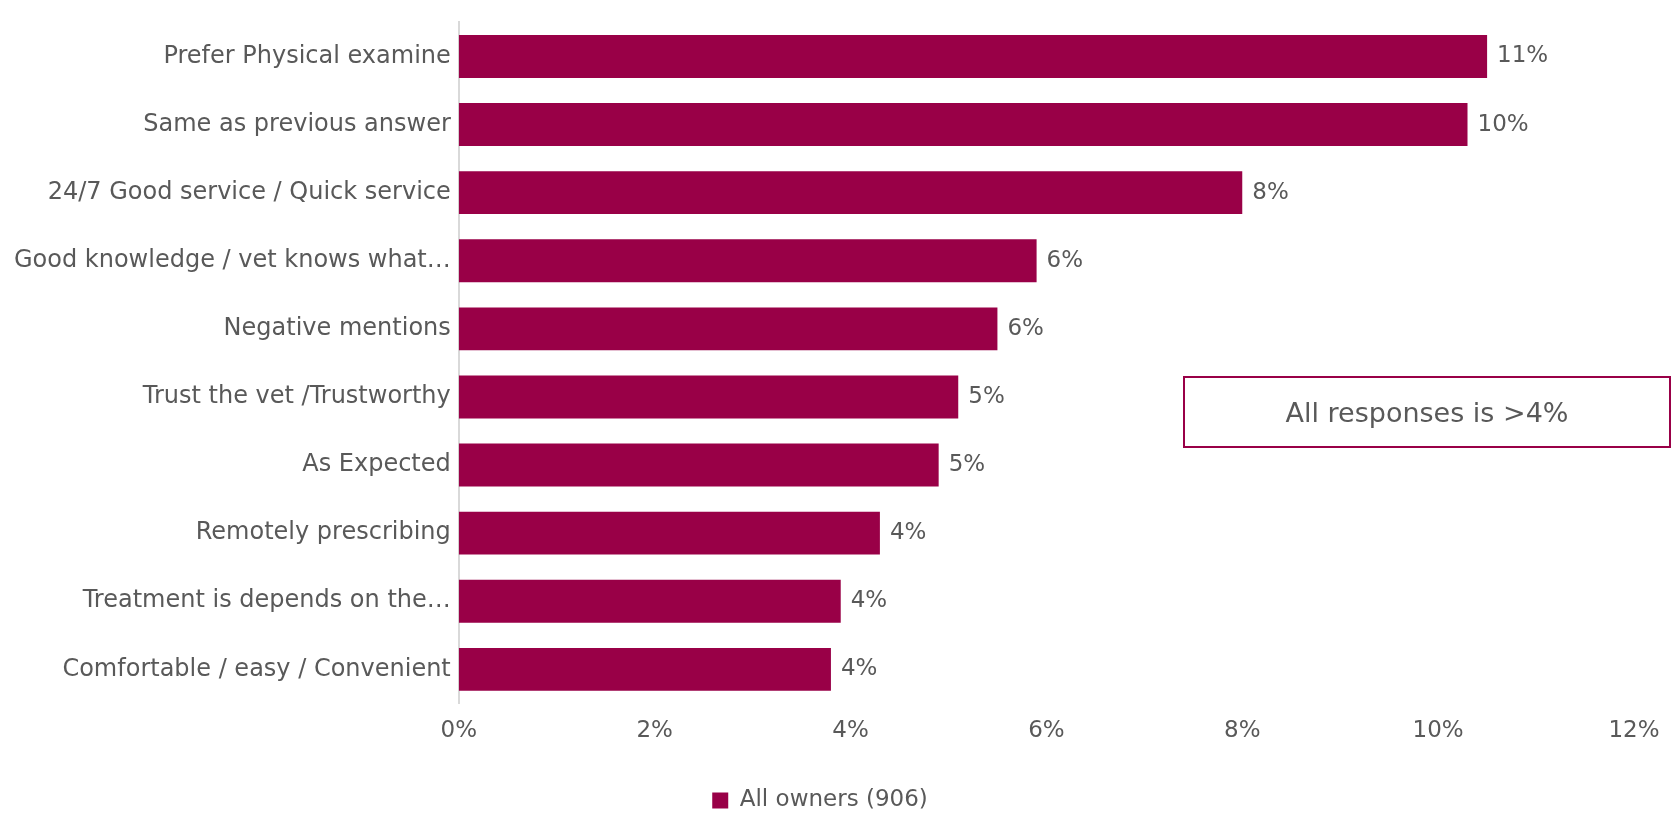  I want to click on y-tick-label: Comfortable / easy / Convenient, so click(256, 667).